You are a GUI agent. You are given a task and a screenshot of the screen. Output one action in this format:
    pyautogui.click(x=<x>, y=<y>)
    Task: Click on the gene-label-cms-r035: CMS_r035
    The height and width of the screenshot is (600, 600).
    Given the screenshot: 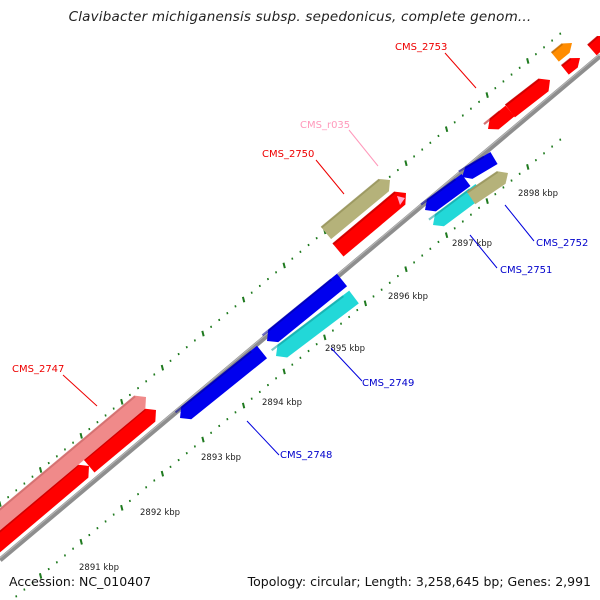 What is the action you would take?
    pyautogui.click(x=325, y=125)
    